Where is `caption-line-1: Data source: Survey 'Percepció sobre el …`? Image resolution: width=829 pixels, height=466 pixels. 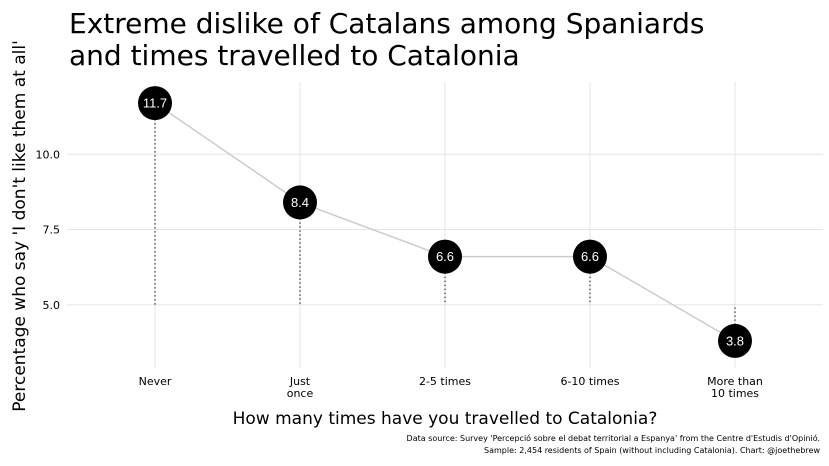 caption-line-1: Data source: Survey 'Percepció sobre el … is located at coordinates (613, 438).